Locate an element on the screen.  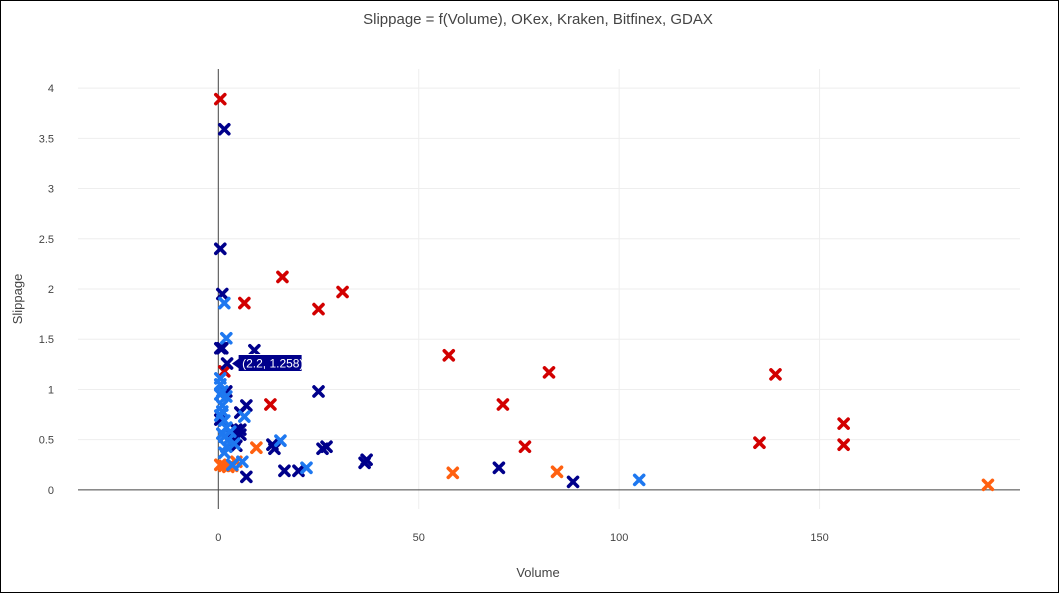
x-axis-label: Volume is located at coordinates (537, 572).